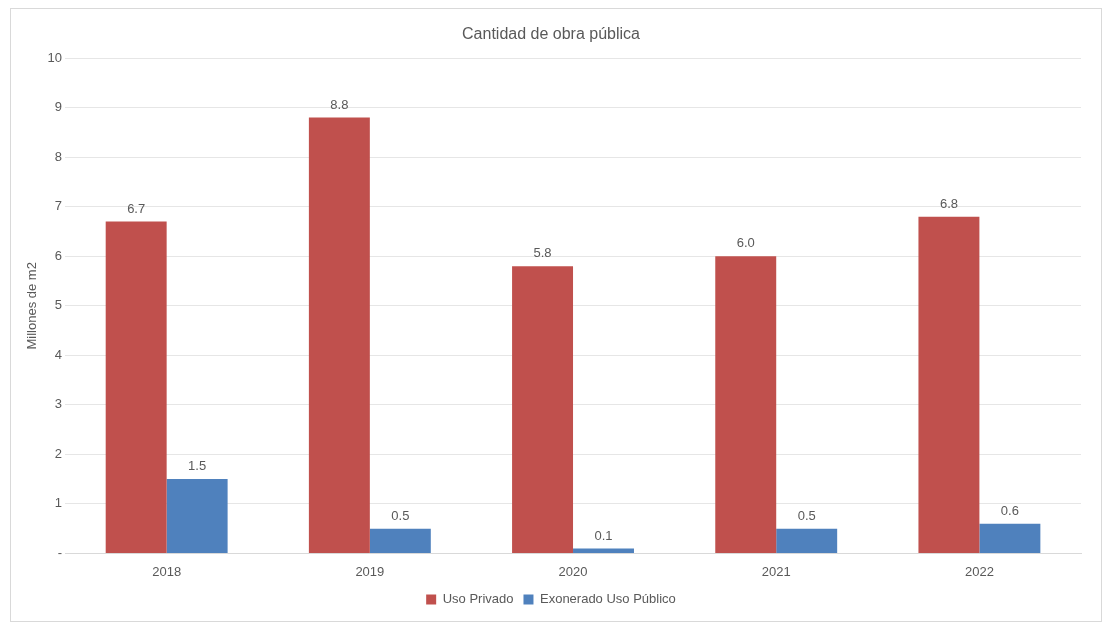  What do you see at coordinates (58, 206) in the screenshot?
I see `y-tick-label: 7` at bounding box center [58, 206].